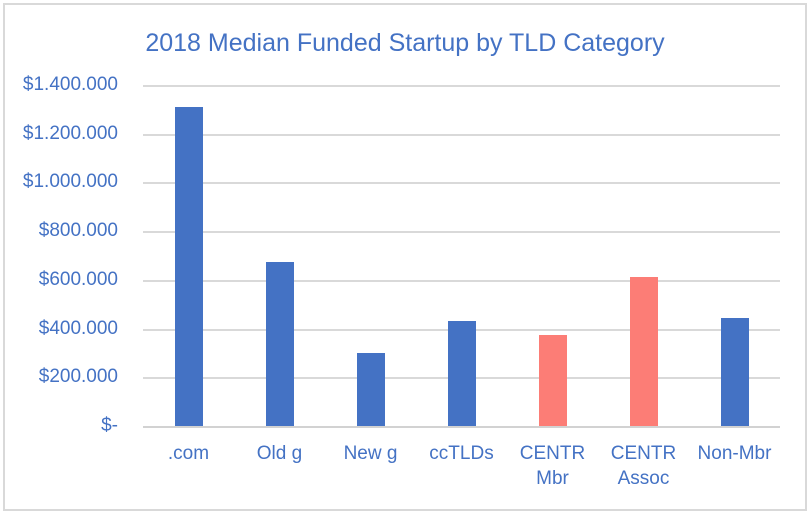 This screenshot has width=810, height=514. I want to click on y-tick-label: $-, so click(109, 425).